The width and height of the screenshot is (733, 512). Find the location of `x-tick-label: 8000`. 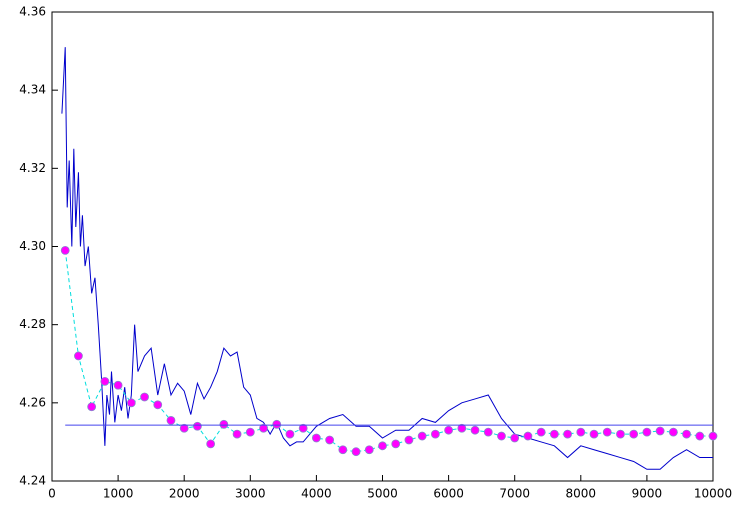

x-tick-label: 8000 is located at coordinates (581, 494).